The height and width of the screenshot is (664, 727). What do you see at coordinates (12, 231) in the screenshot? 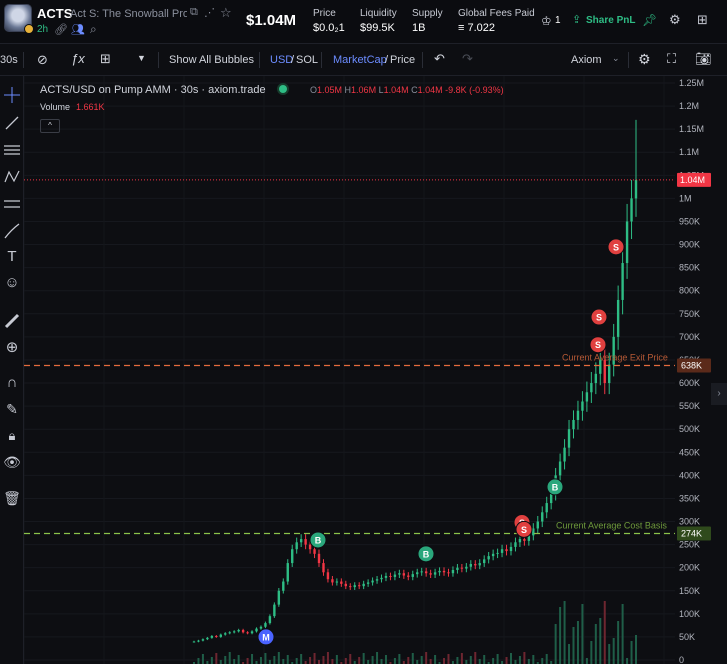
I see `brush-icon` at bounding box center [12, 231].